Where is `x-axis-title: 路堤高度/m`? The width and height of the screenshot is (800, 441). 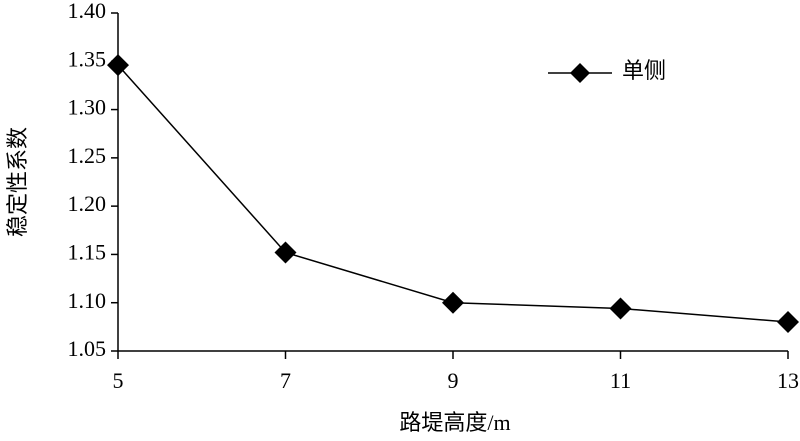
x-axis-title: 路堤高度/m is located at coordinates (454, 422).